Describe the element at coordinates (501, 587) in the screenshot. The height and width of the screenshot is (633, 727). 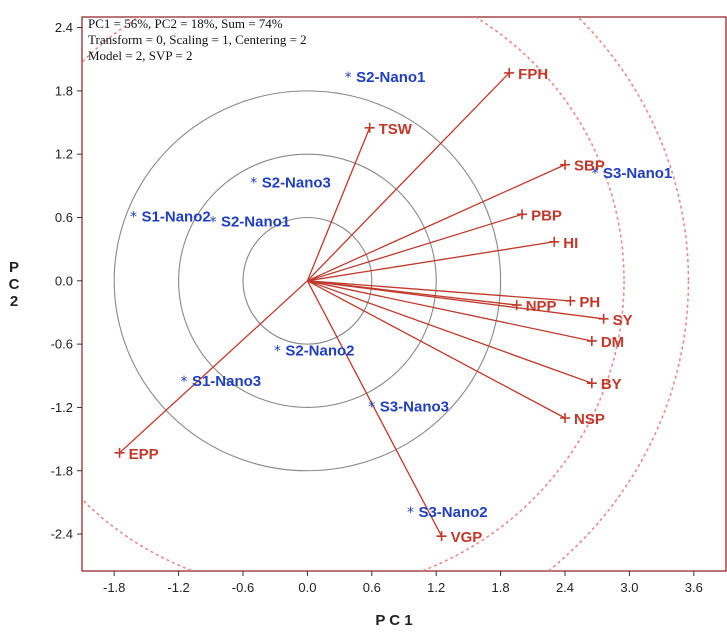
I see `x-tick-label: 1.8` at that location.